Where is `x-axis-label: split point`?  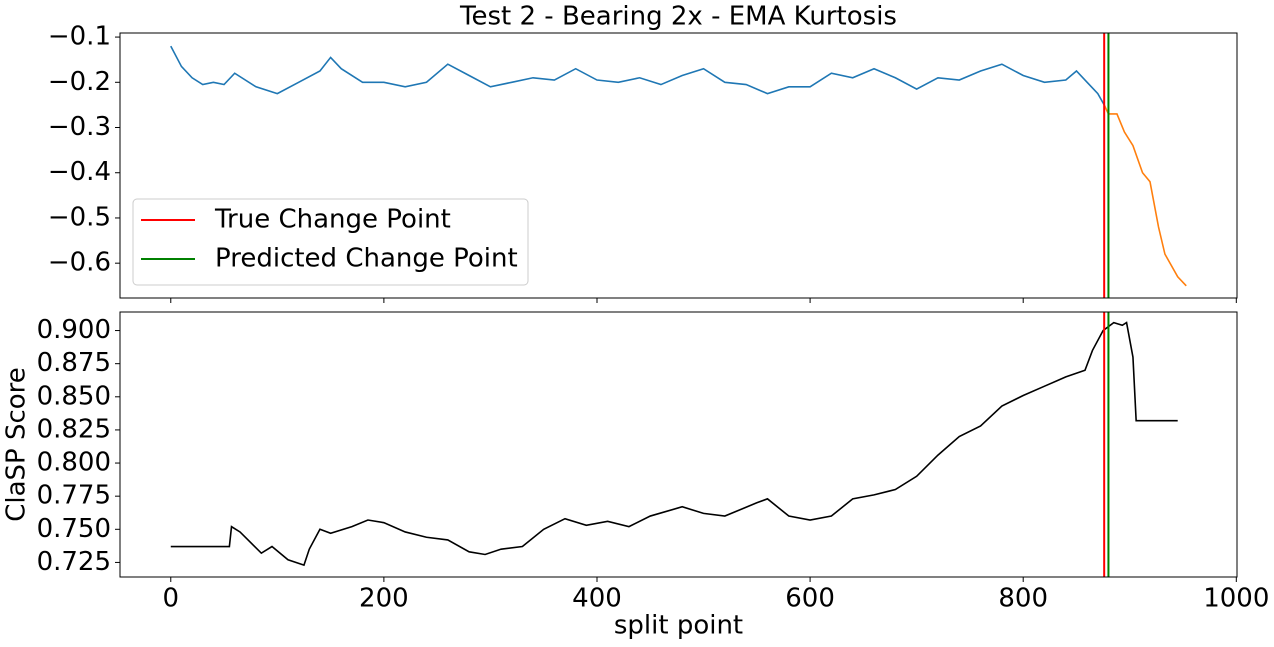 x-axis-label: split point is located at coordinates (678, 626).